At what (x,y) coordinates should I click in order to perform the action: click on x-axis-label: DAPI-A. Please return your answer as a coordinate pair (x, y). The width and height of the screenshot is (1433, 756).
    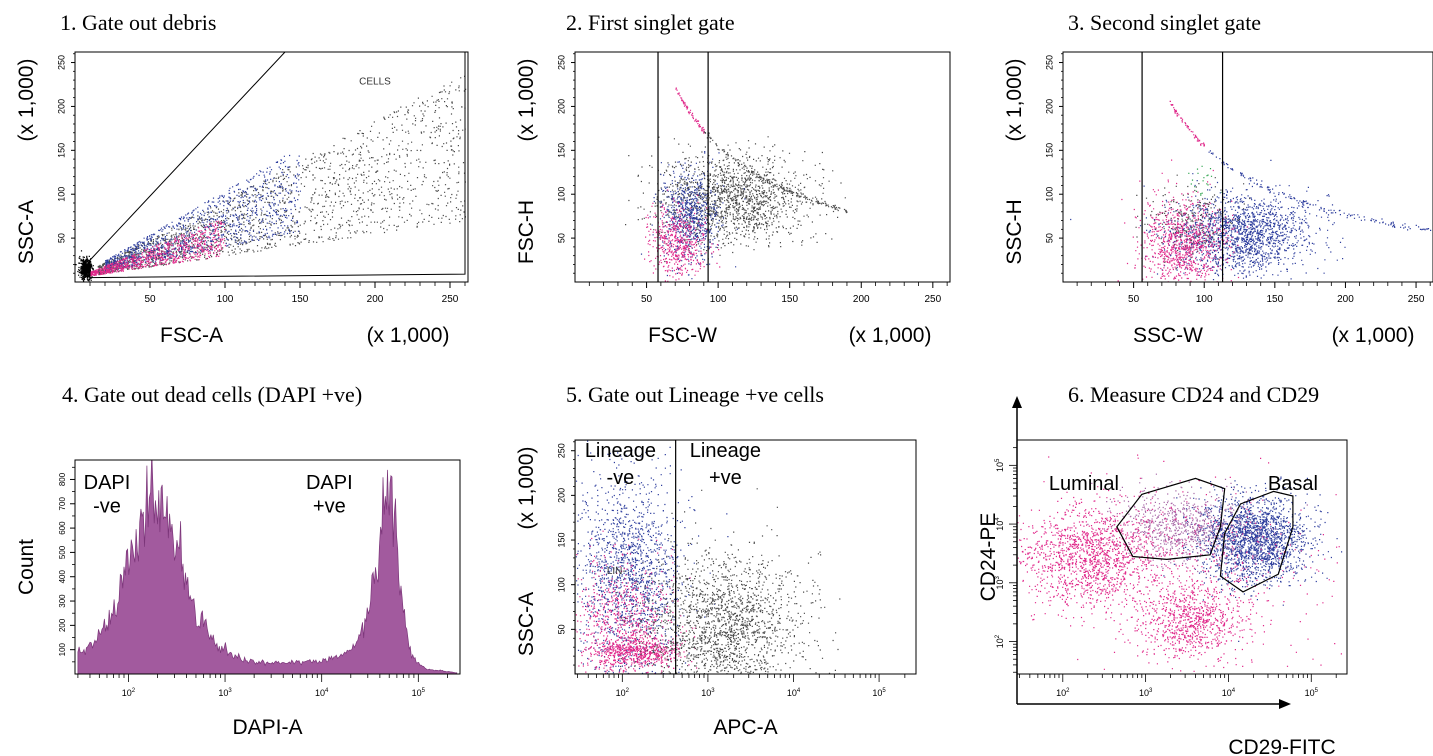
    Looking at the image, I should click on (267, 727).